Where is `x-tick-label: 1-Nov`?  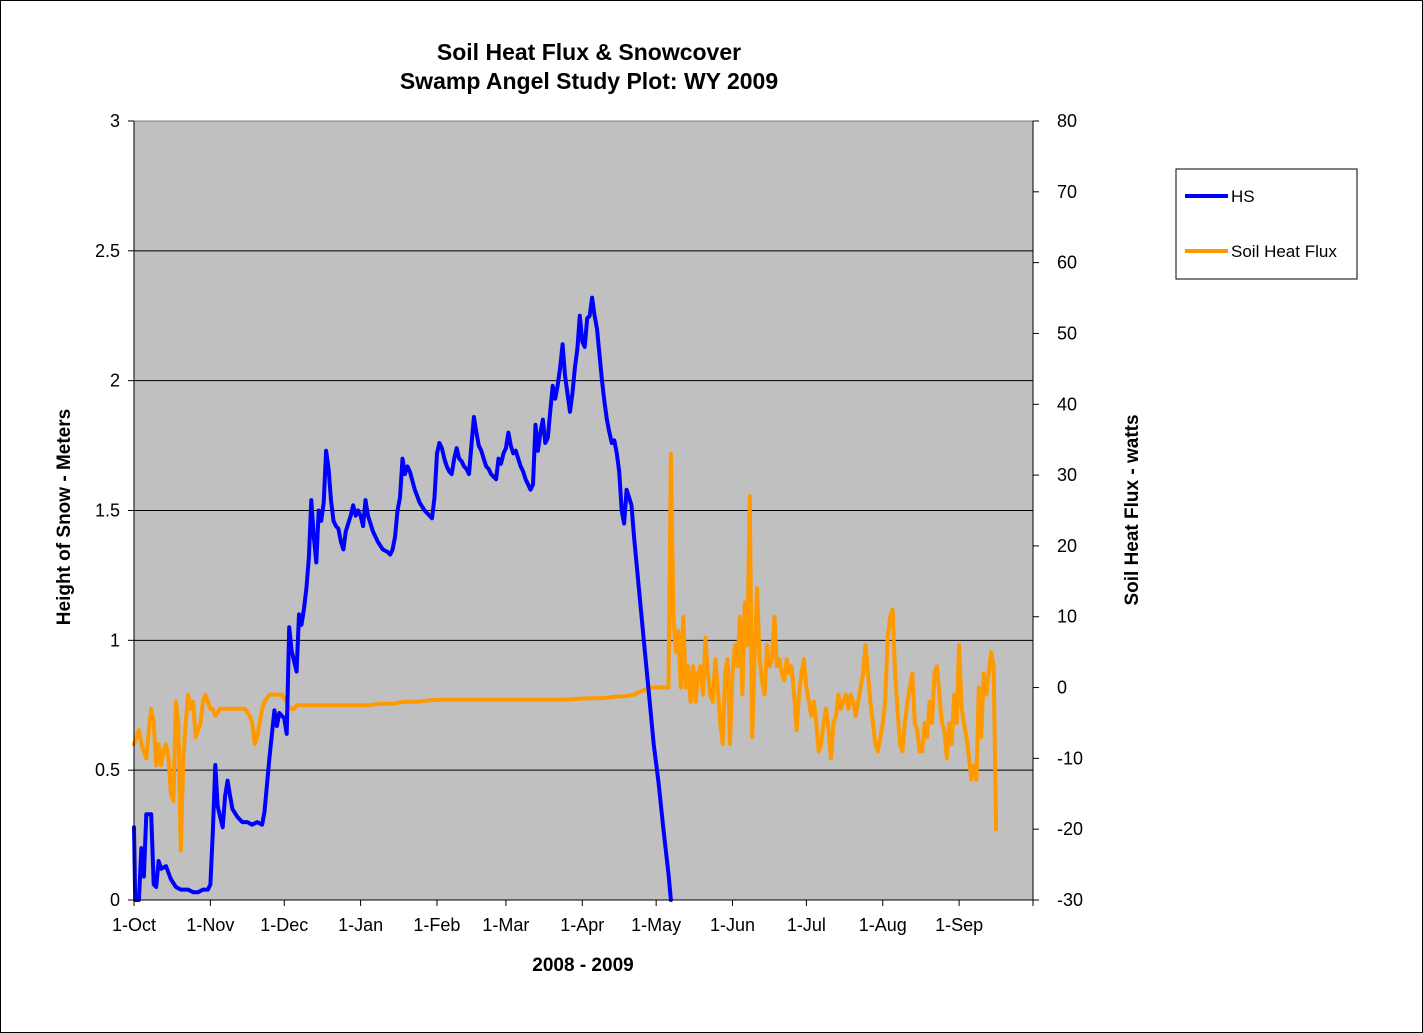 x-tick-label: 1-Nov is located at coordinates (210, 925).